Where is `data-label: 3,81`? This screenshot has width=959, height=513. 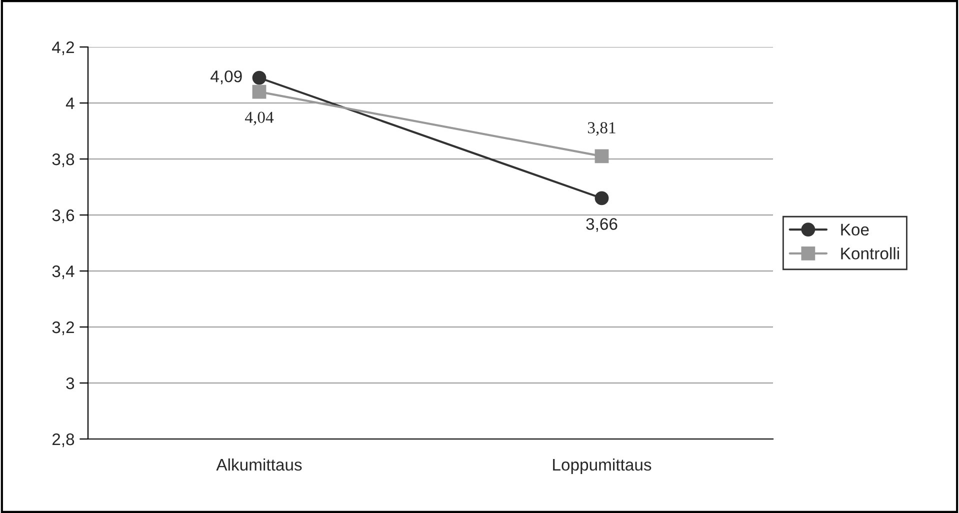
data-label: 3,81 is located at coordinates (602, 129).